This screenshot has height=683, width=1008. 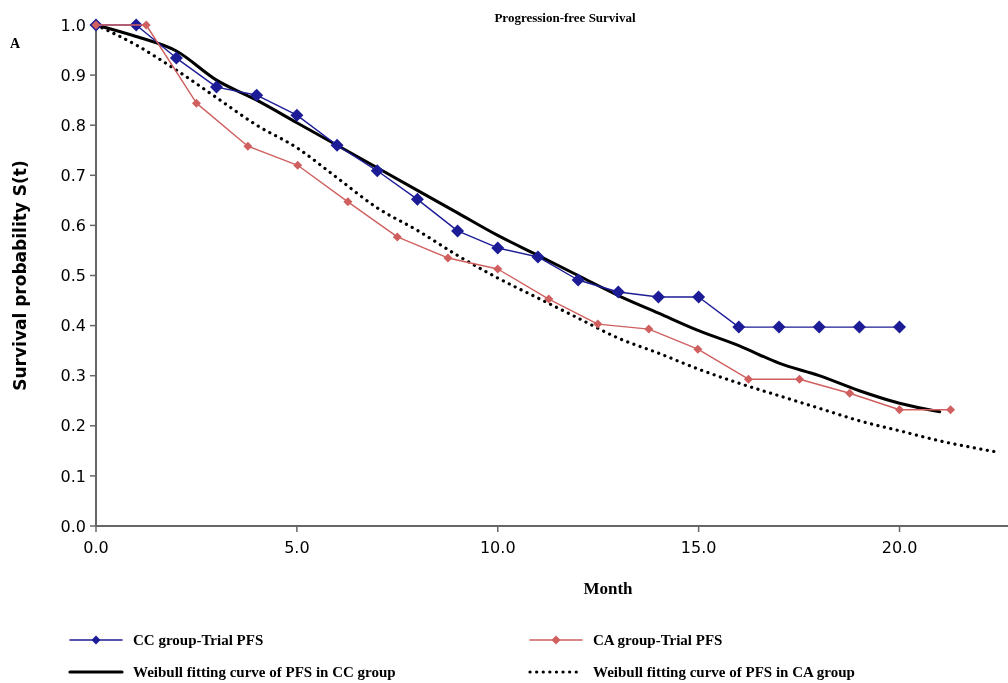 I want to click on x-axis-title: Month, so click(x=608, y=588).